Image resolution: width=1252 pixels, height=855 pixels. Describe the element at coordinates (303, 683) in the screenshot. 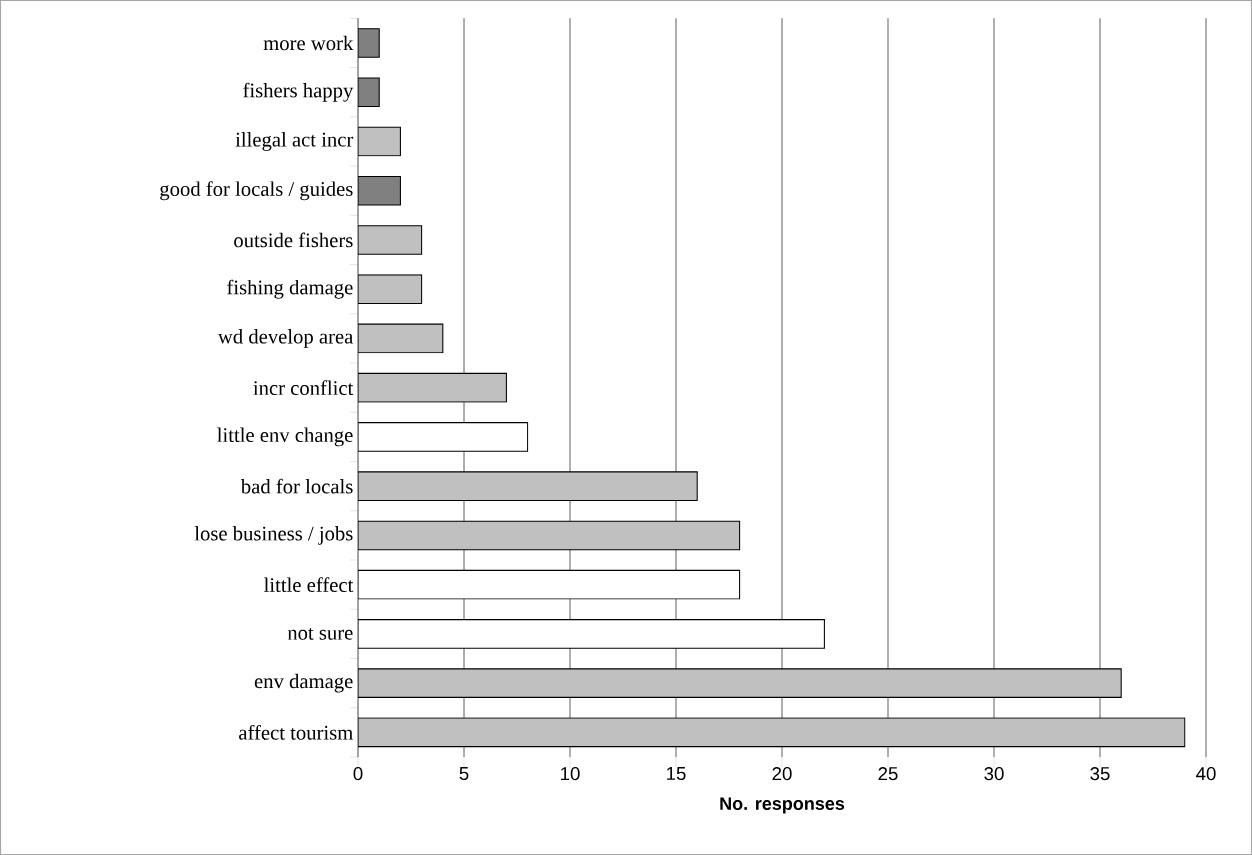

I see `y-tick-label: env damage` at that location.